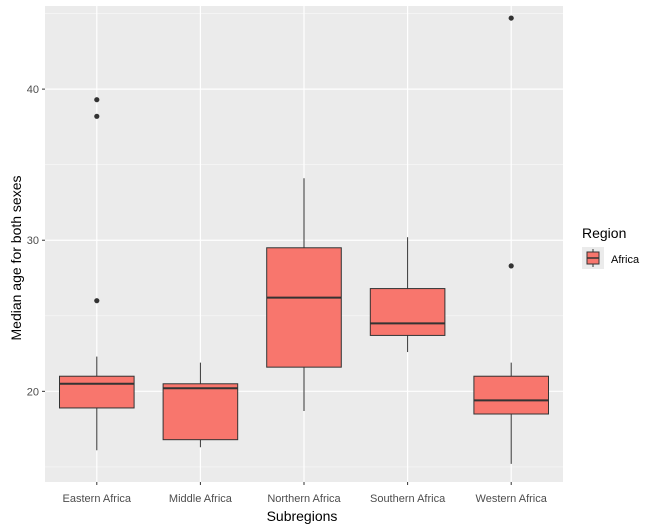 The image size is (657, 531). I want to click on box-southern-africa, so click(407, 295).